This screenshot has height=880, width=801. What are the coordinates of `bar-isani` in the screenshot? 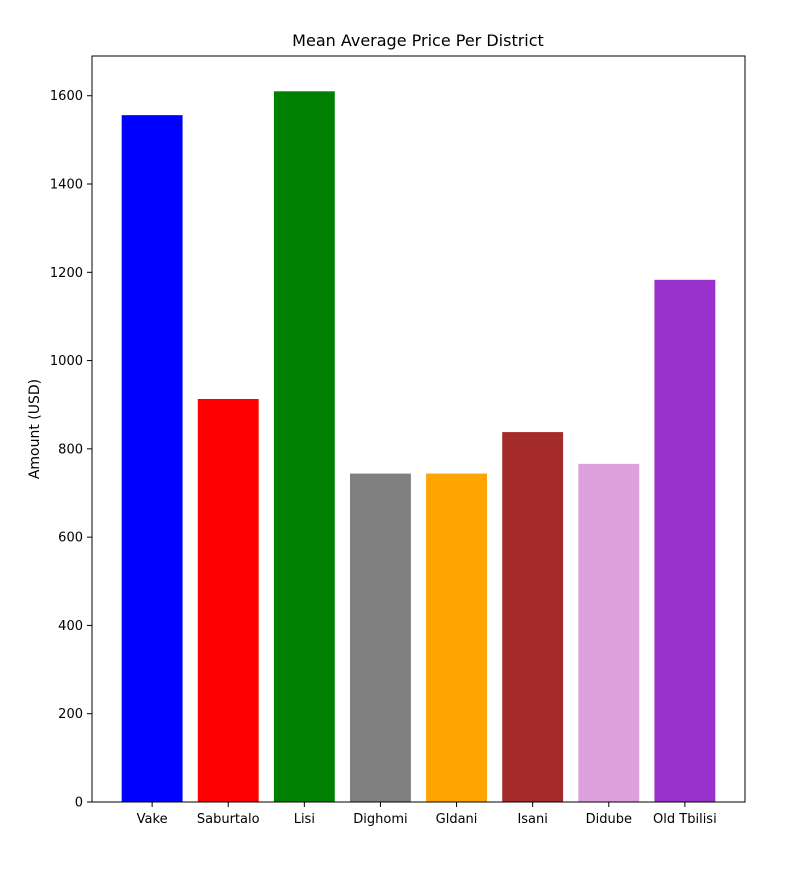 It's located at (533, 617).